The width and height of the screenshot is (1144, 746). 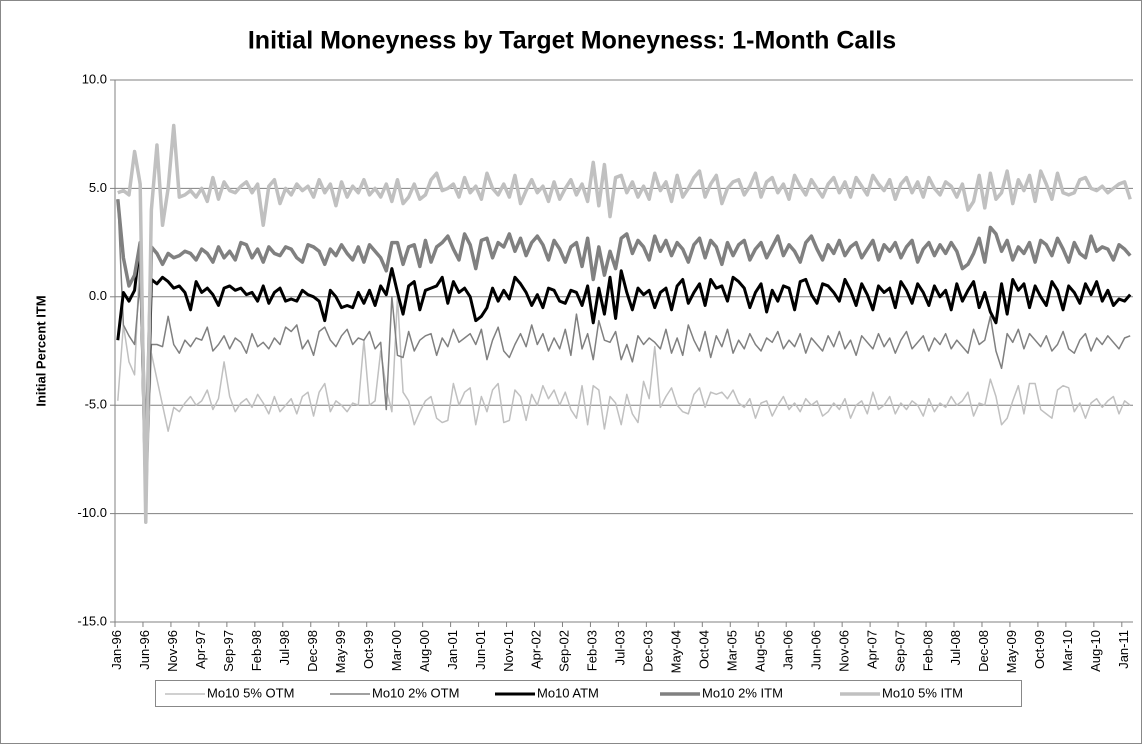 I want to click on x-tick-label: Oct-09, so click(x=1039, y=649).